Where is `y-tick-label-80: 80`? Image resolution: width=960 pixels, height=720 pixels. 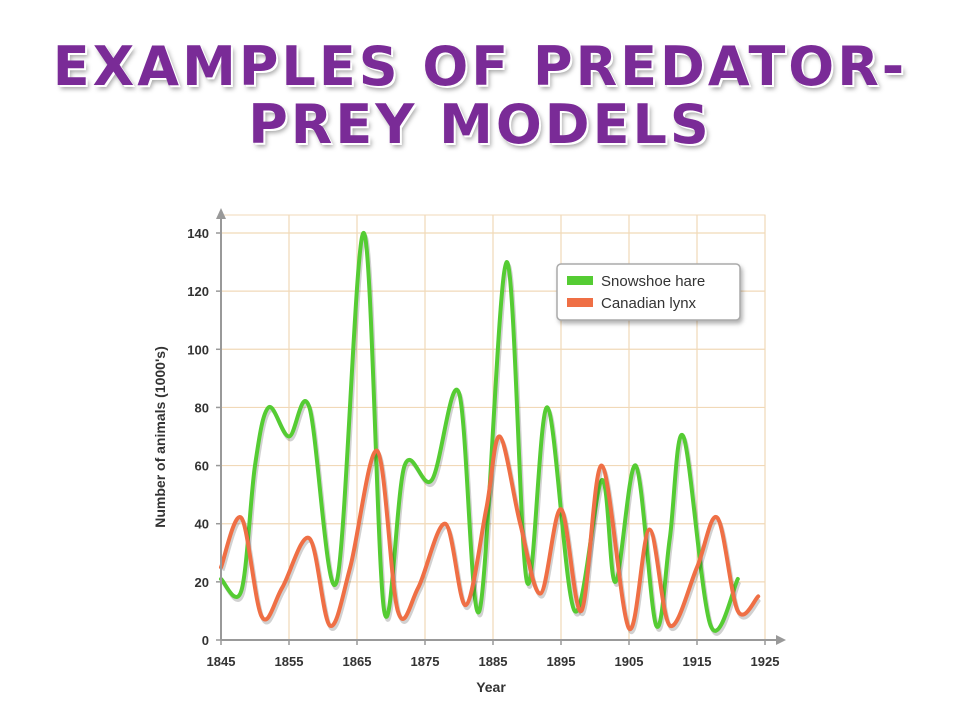 y-tick-label-80: 80 is located at coordinates (202, 407).